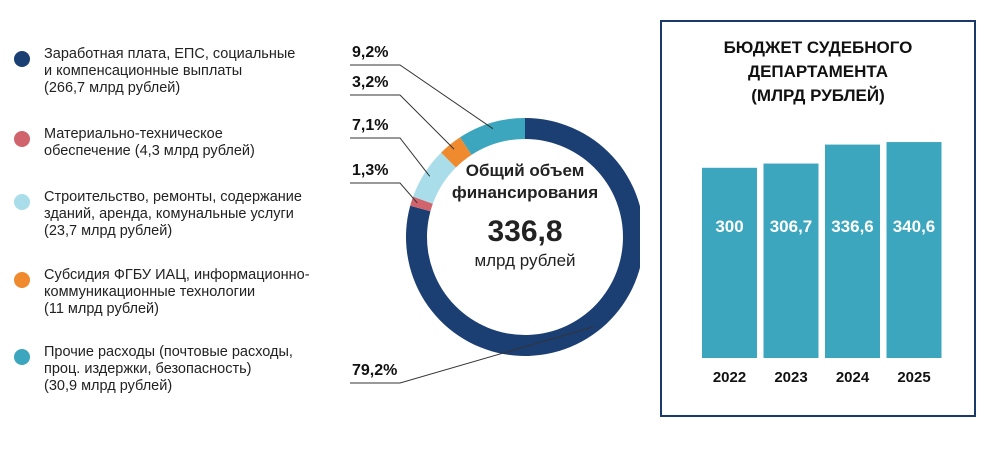 This screenshot has width=1000, height=473. I want to click on donut-slice-construction, so click(434, 178).